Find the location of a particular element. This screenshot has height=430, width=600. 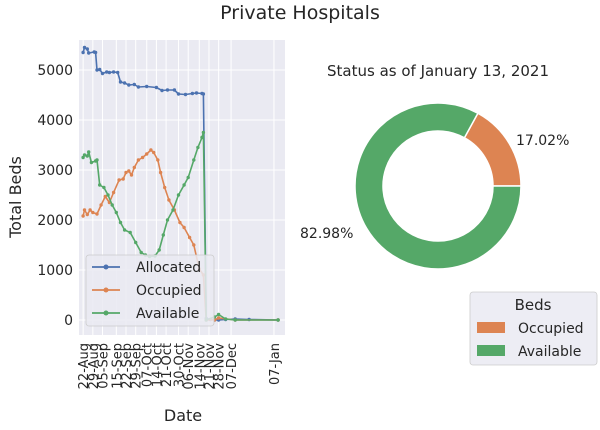

x-tick-label: 28-Nov is located at coordinates (220, 366).